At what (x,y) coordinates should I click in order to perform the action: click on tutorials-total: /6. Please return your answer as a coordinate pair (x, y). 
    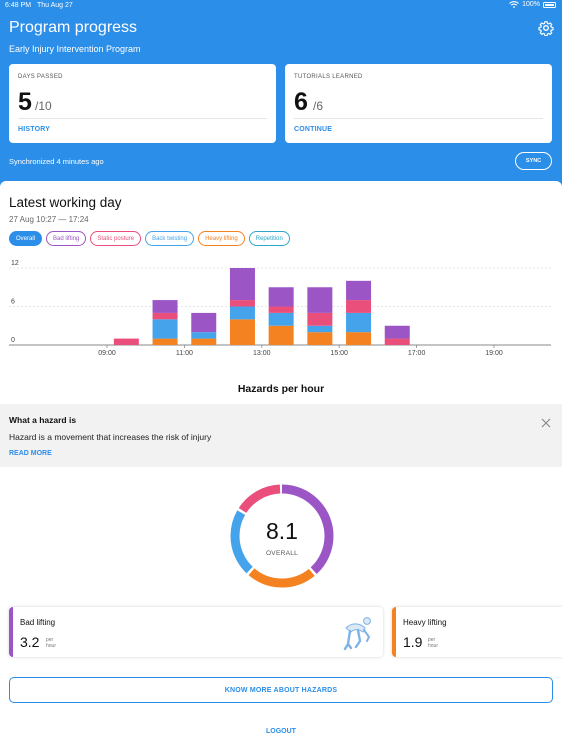
    Looking at the image, I should click on (318, 106).